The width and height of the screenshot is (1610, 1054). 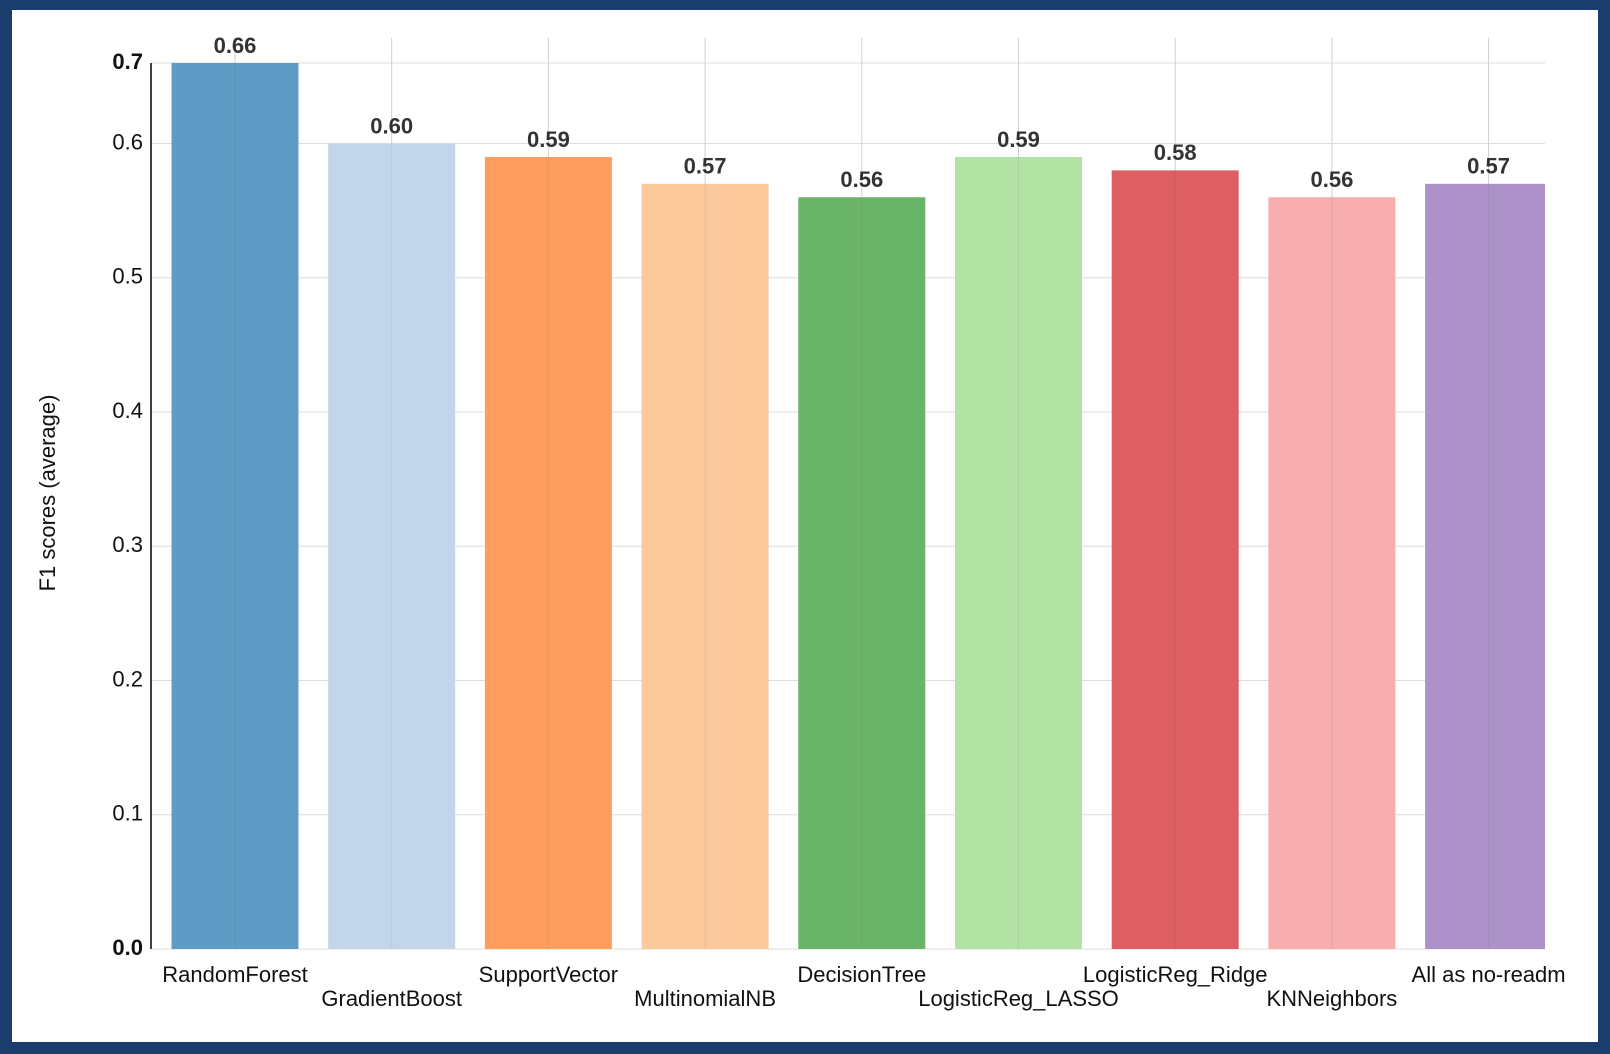 What do you see at coordinates (391, 998) in the screenshot?
I see `x-tick-label: GradientBoost` at bounding box center [391, 998].